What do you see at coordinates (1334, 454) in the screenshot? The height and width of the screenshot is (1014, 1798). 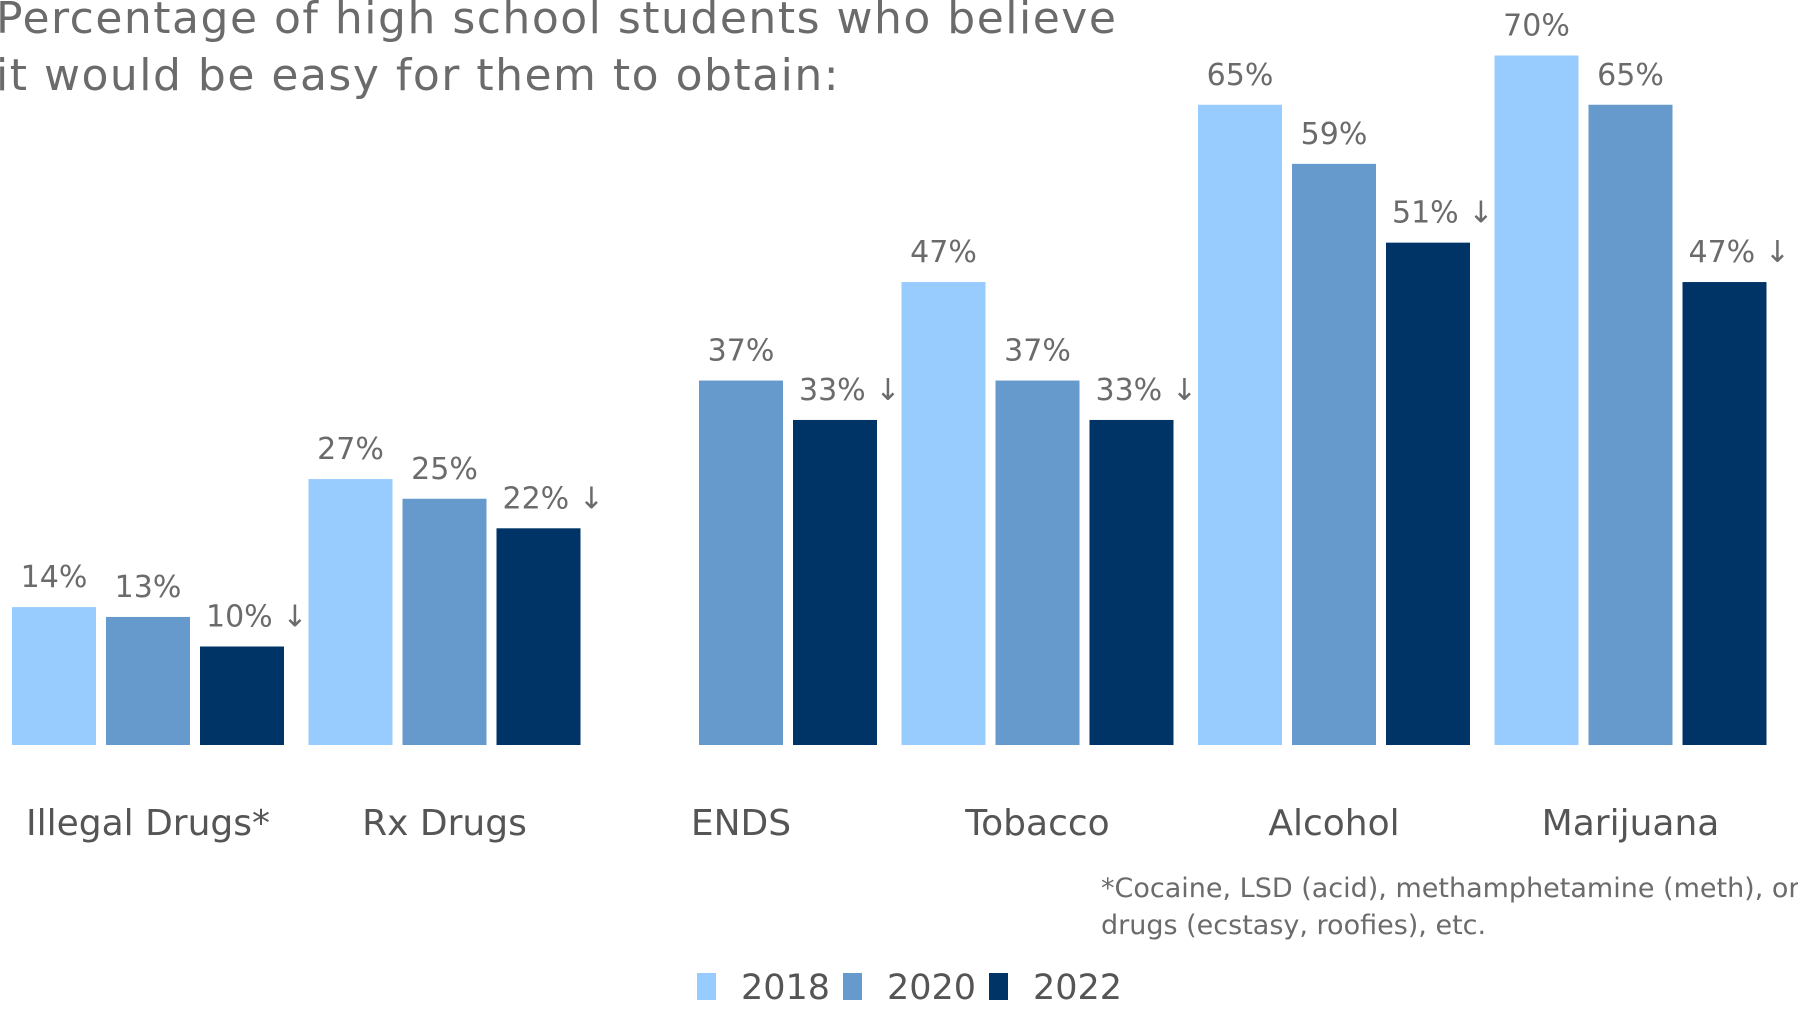 I see `bar-alcohol-2020` at bounding box center [1334, 454].